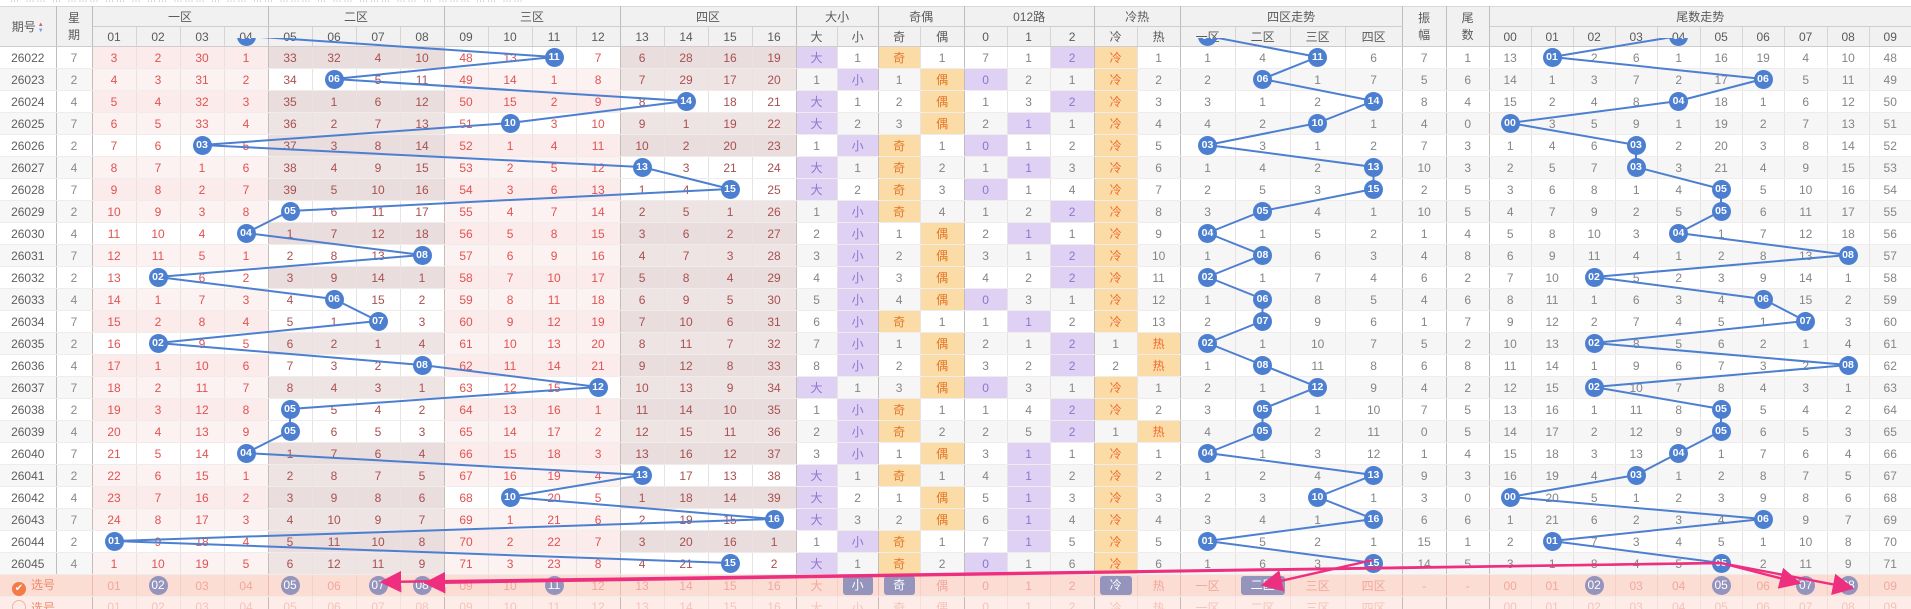 This screenshot has width=1911, height=609. I want to click on selected-number-pill: 02, so click(158, 585).